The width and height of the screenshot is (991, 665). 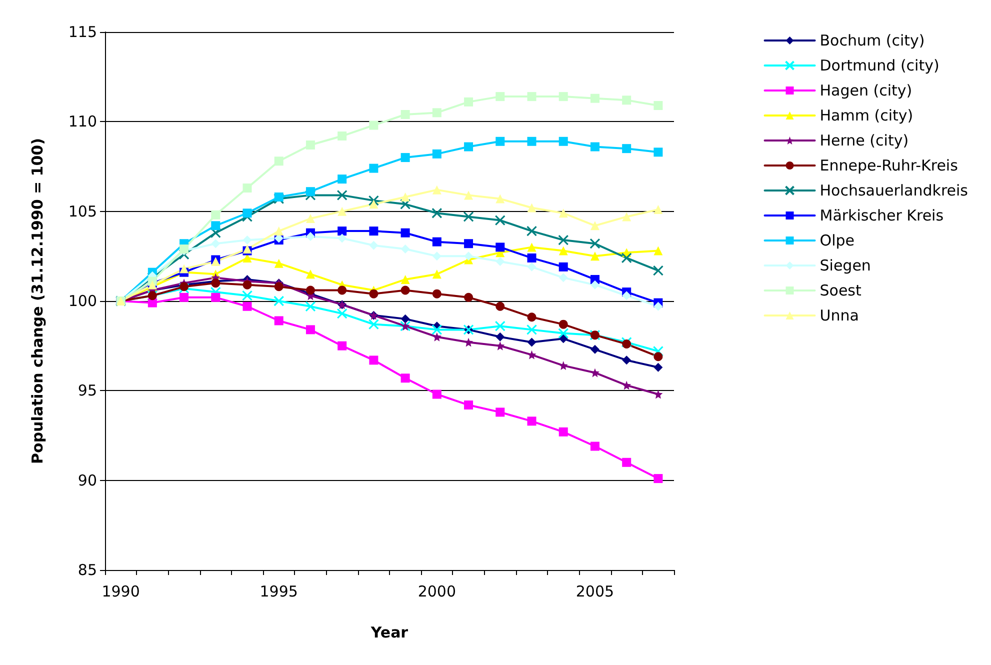 I want to click on legend-label: Hamm (city), so click(x=867, y=115).